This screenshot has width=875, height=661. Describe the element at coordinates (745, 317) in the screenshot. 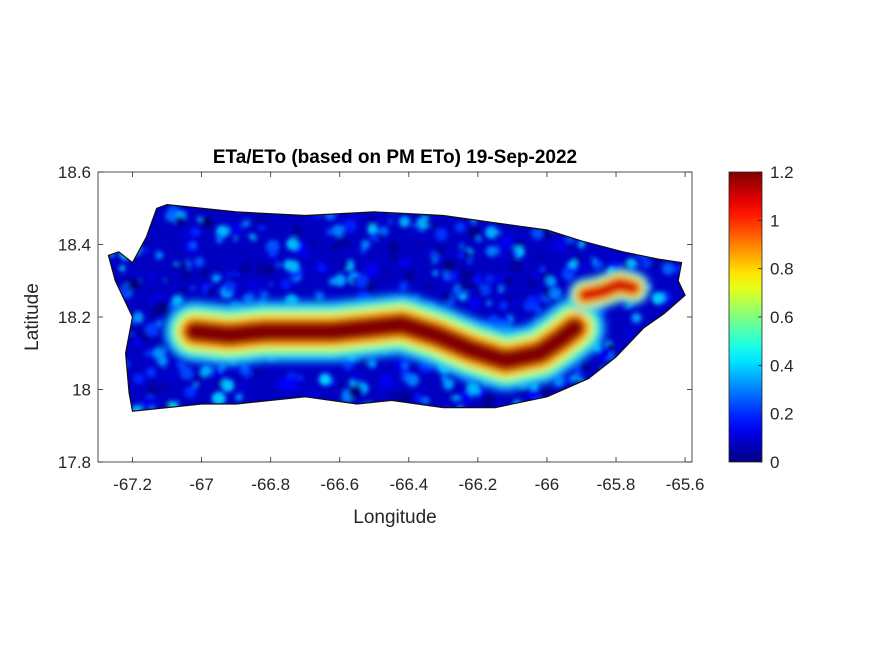

I see `colorbar-gradient` at that location.